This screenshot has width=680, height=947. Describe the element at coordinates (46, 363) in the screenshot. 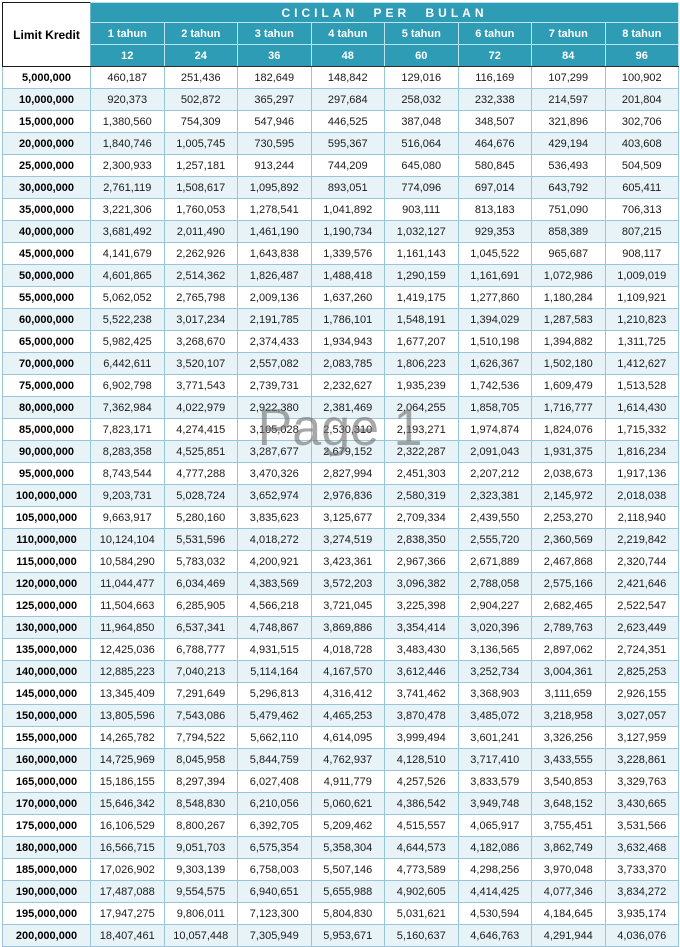

I see `limit-kredit-cell: 70,000,000` at that location.